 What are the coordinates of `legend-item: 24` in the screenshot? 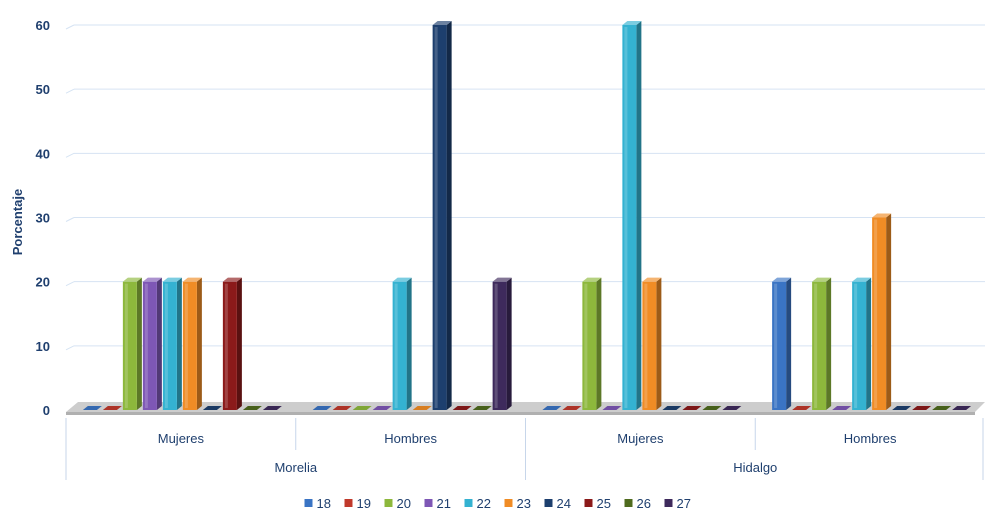 It's located at (557, 503).